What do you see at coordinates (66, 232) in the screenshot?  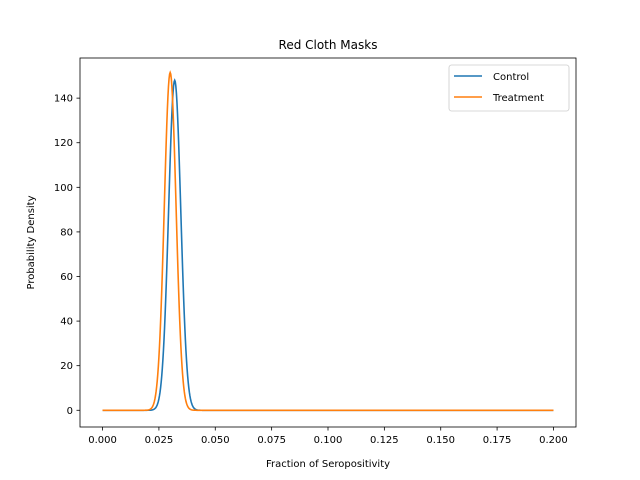 I see `y-tick-label: 80` at bounding box center [66, 232].